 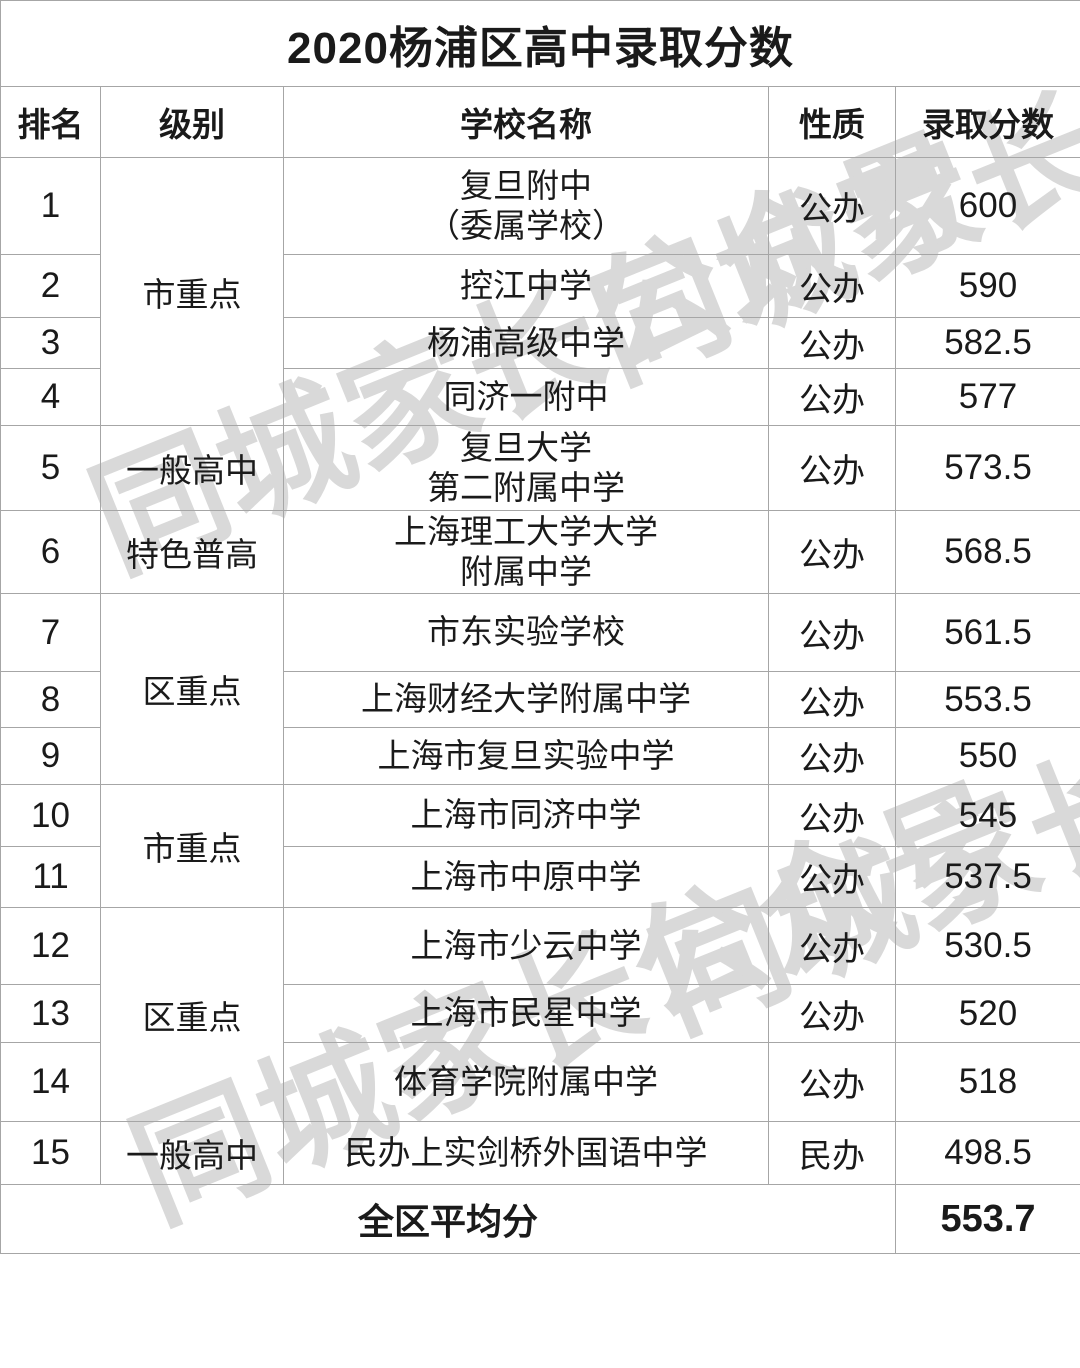 What do you see at coordinates (50, 1153) in the screenshot?
I see `cell-rank: 15` at bounding box center [50, 1153].